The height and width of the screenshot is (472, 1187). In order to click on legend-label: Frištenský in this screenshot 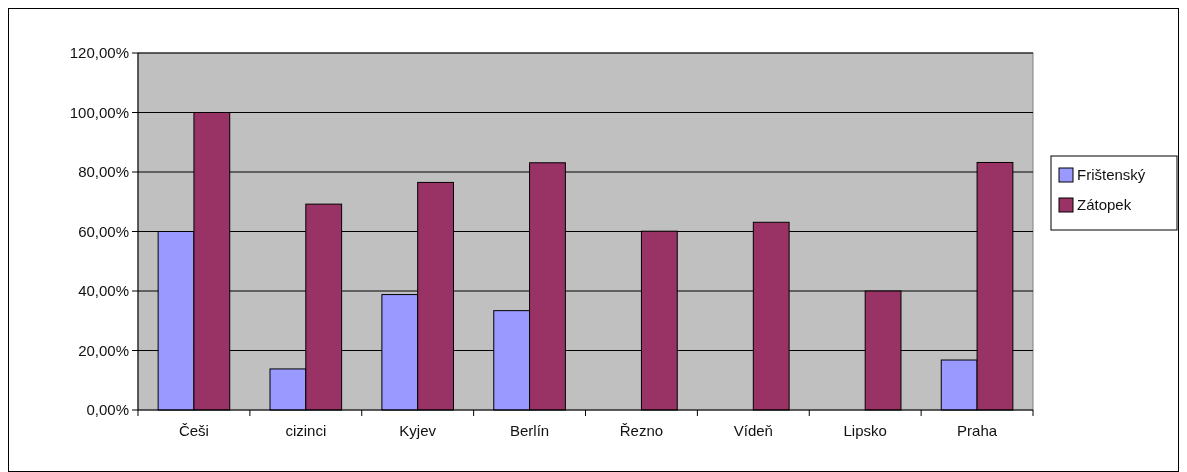, I will do `click(1111, 175)`.